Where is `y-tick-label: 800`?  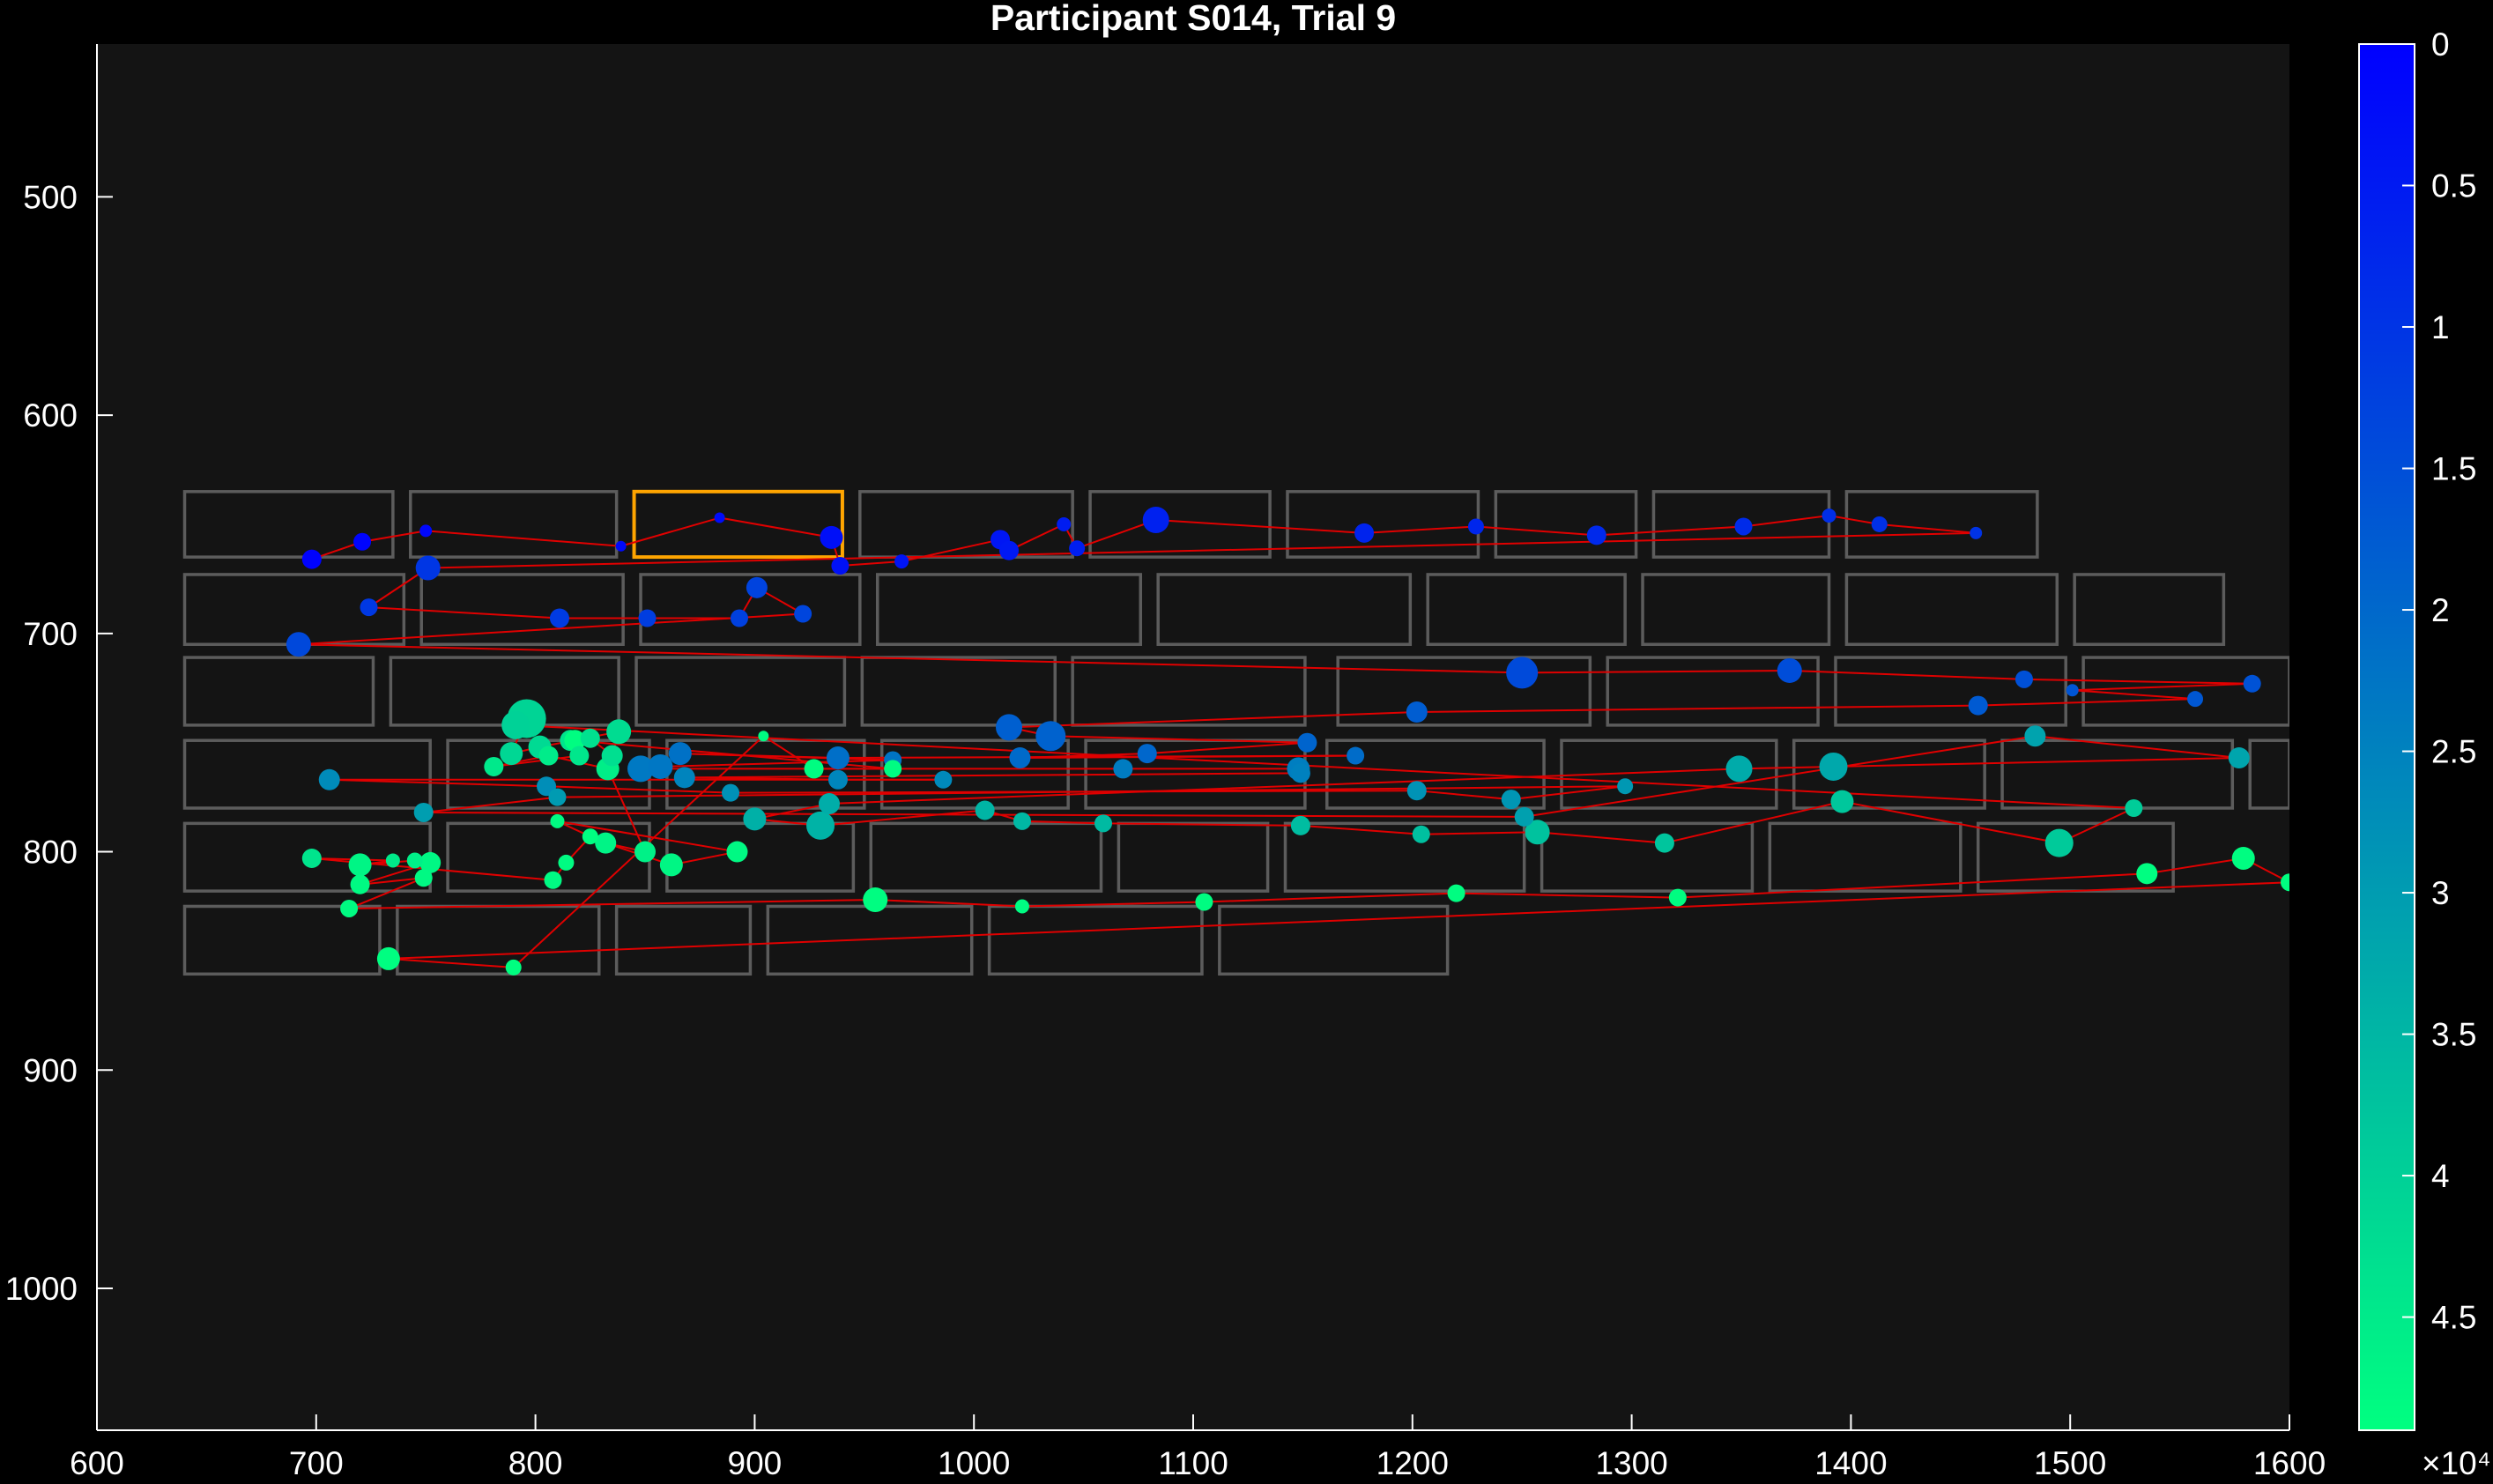
y-tick-label: 800 is located at coordinates (50, 853).